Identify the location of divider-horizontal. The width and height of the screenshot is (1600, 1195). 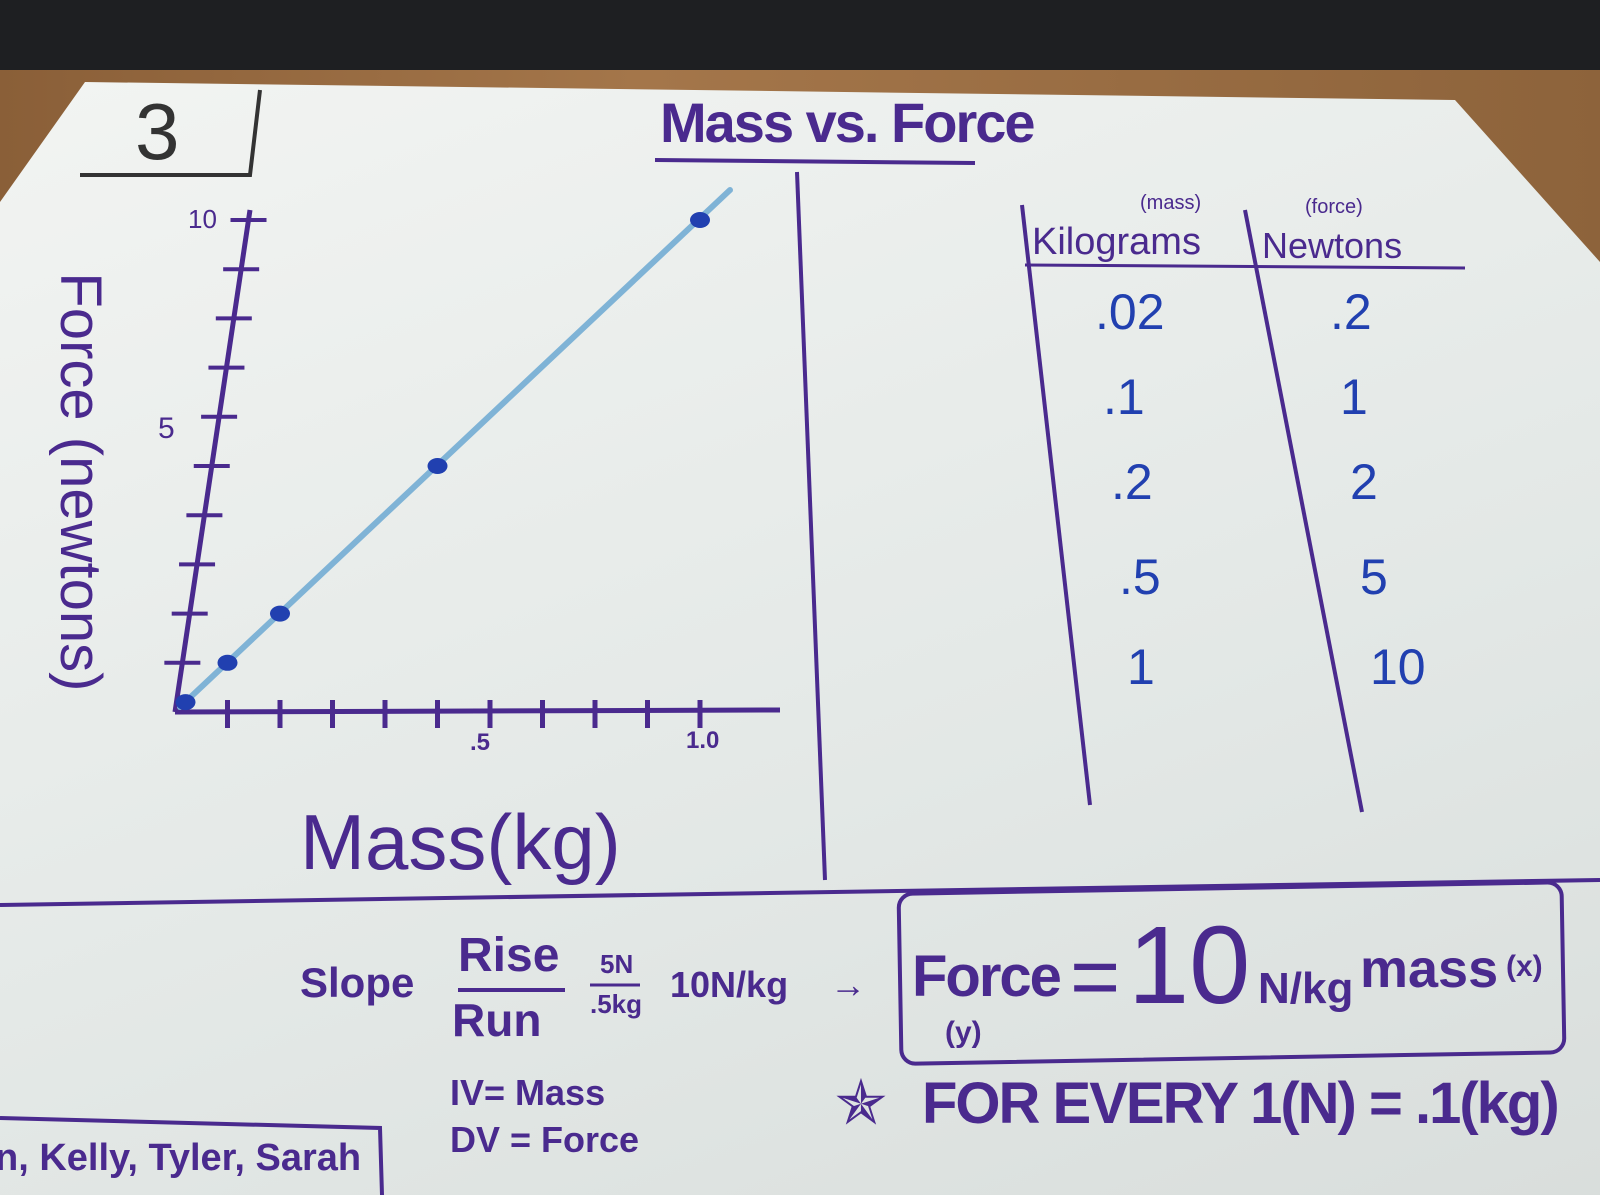
(800, 892).